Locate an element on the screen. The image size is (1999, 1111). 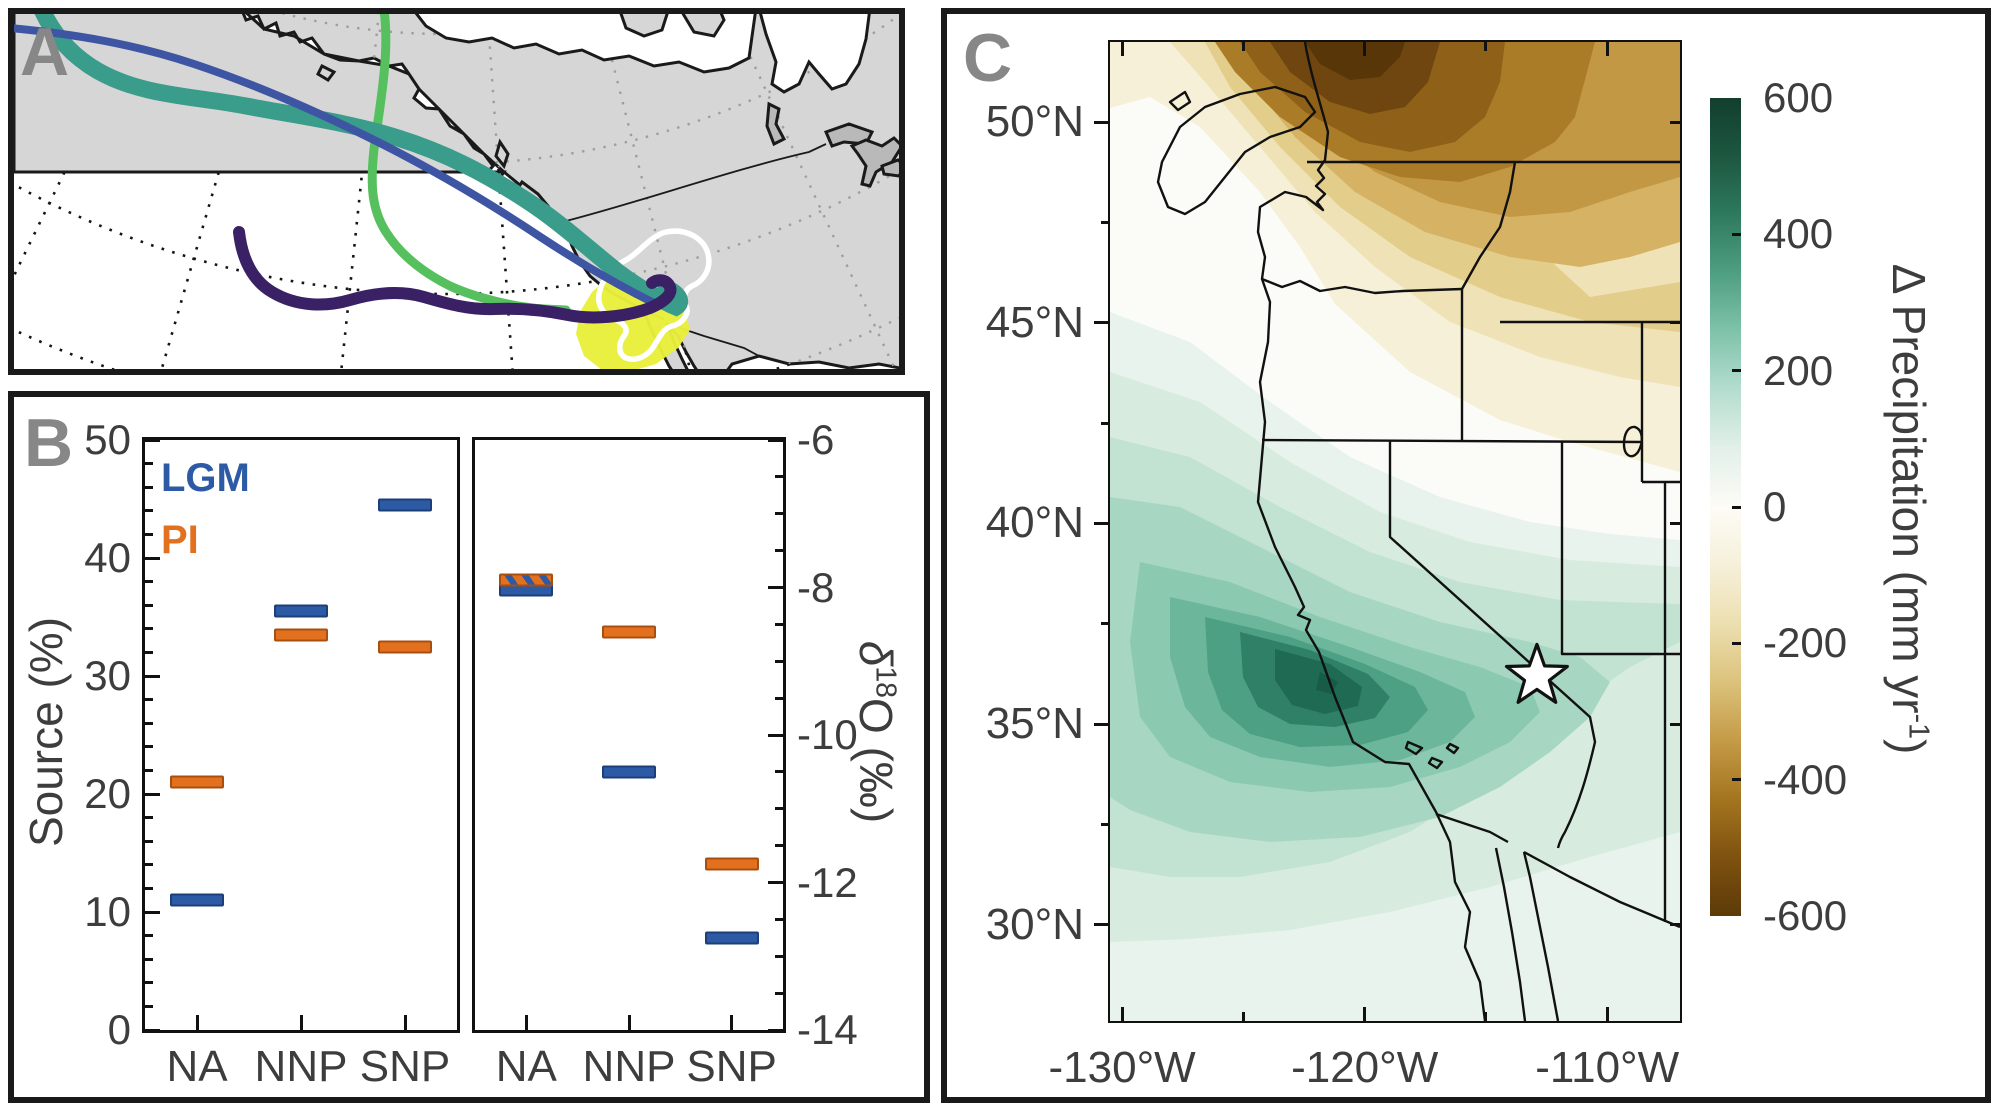
panel-a-trajectory-map: A is located at coordinates (456, 191).